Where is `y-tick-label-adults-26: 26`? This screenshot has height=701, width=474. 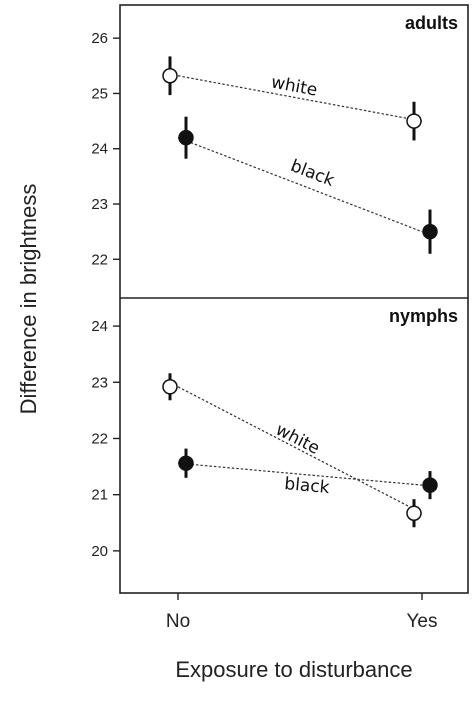 y-tick-label-adults-26: 26 is located at coordinates (99, 38).